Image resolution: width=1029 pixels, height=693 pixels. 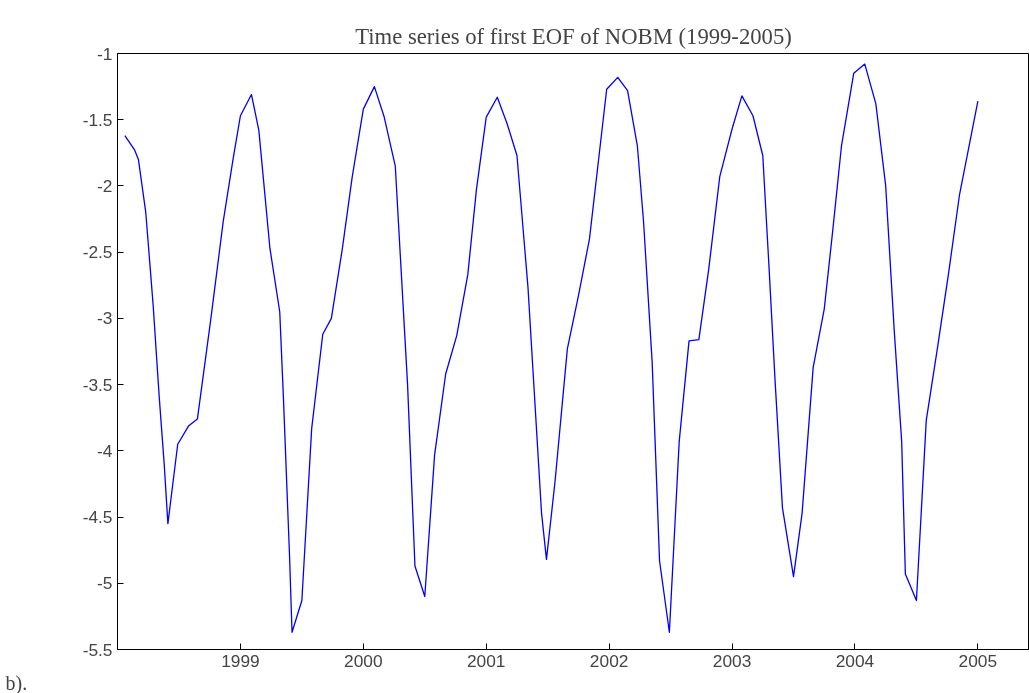 I want to click on y-tick-label: -4.5, so click(x=97, y=517).